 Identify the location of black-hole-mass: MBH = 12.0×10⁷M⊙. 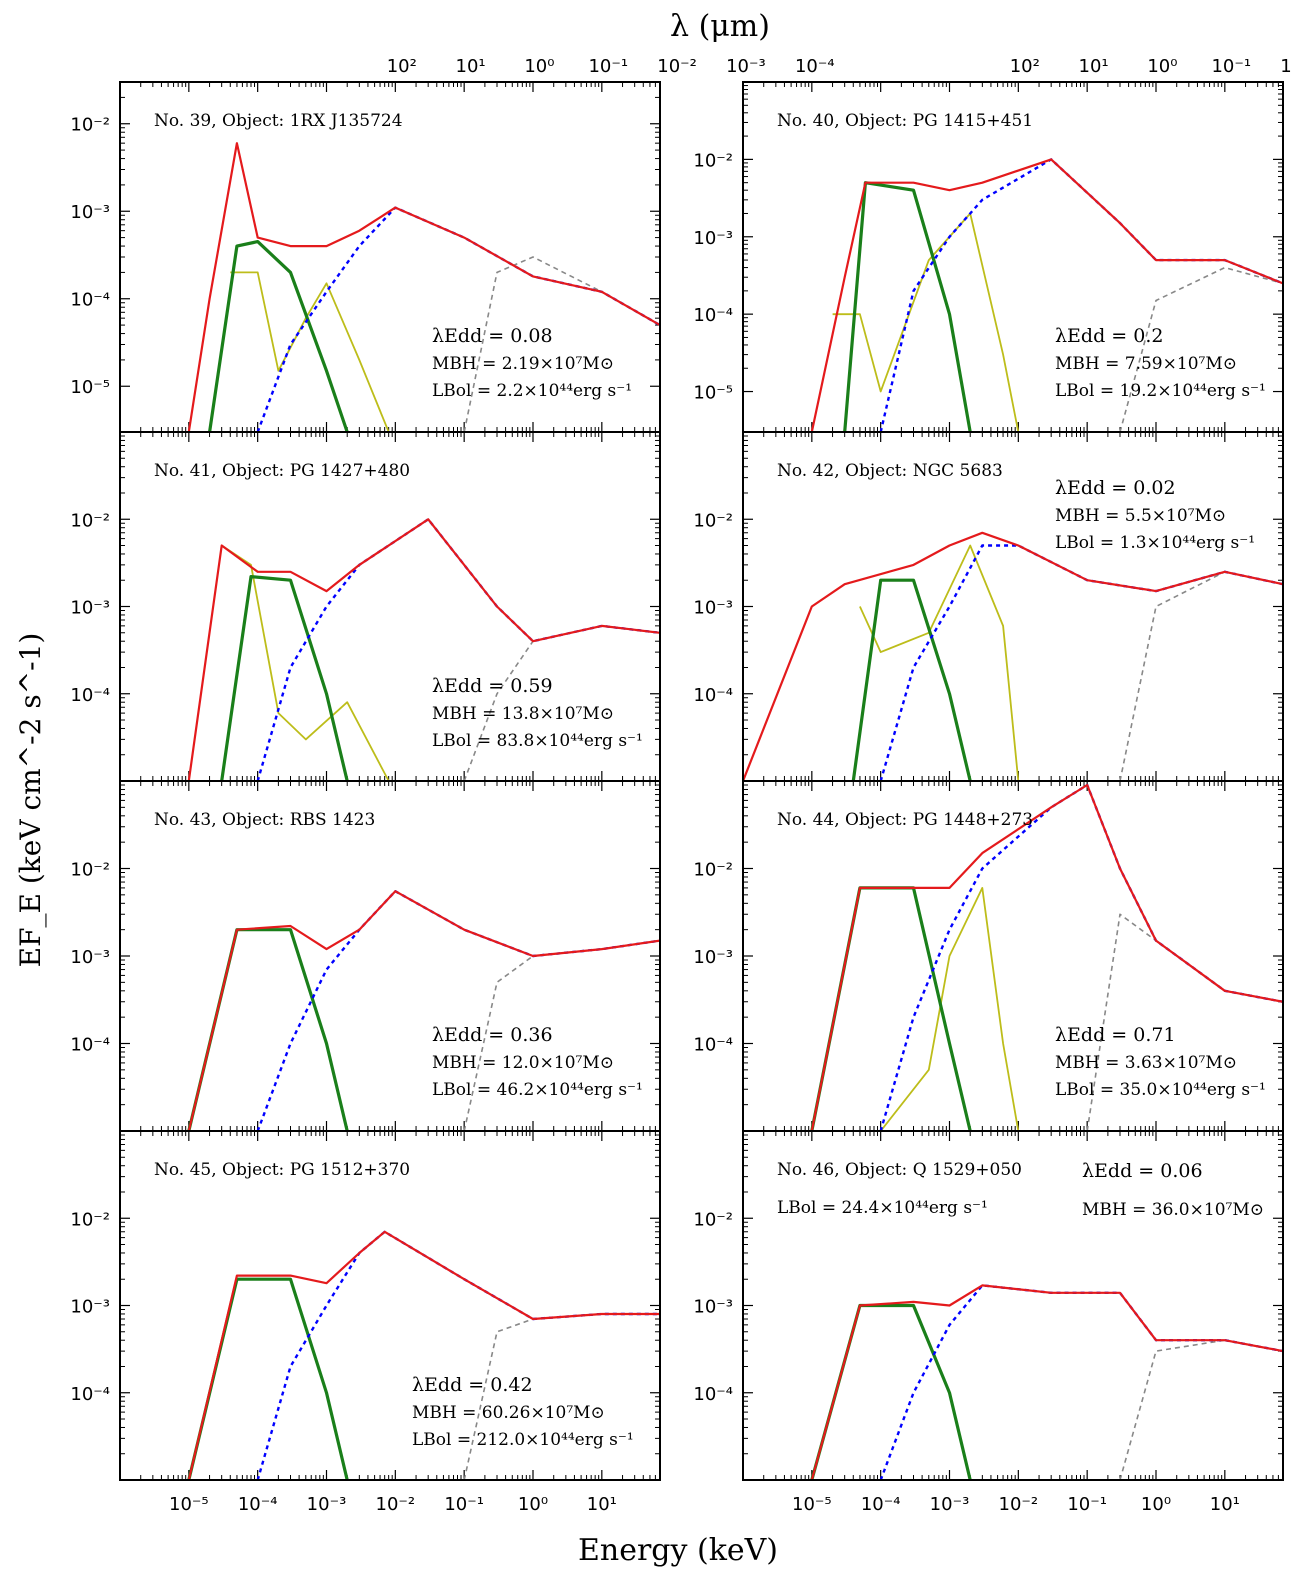
(523, 1063).